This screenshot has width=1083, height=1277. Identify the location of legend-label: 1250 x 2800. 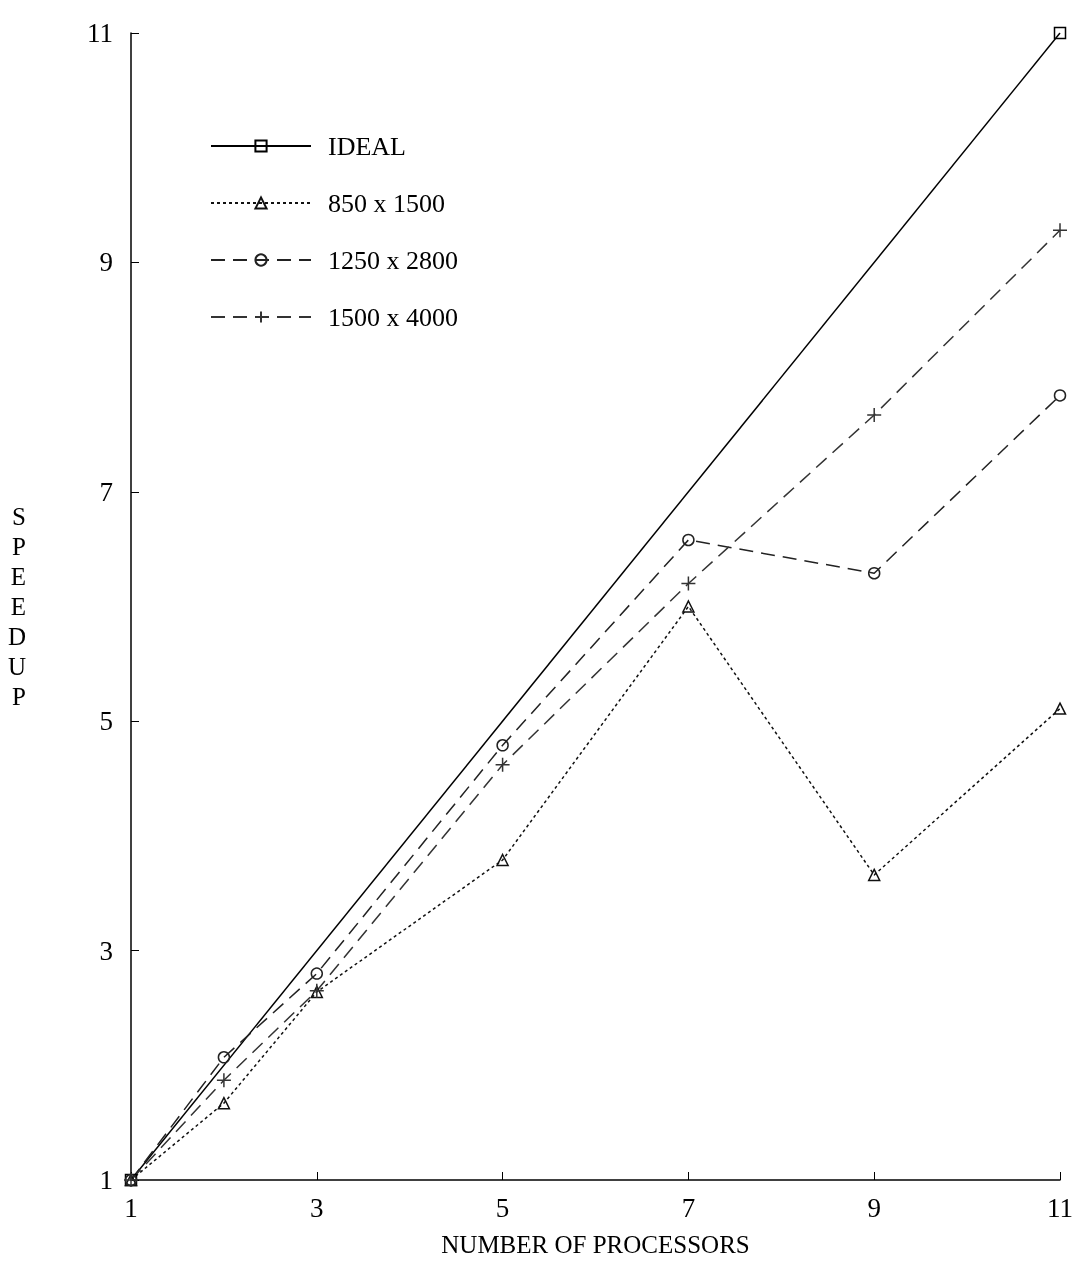
(393, 260).